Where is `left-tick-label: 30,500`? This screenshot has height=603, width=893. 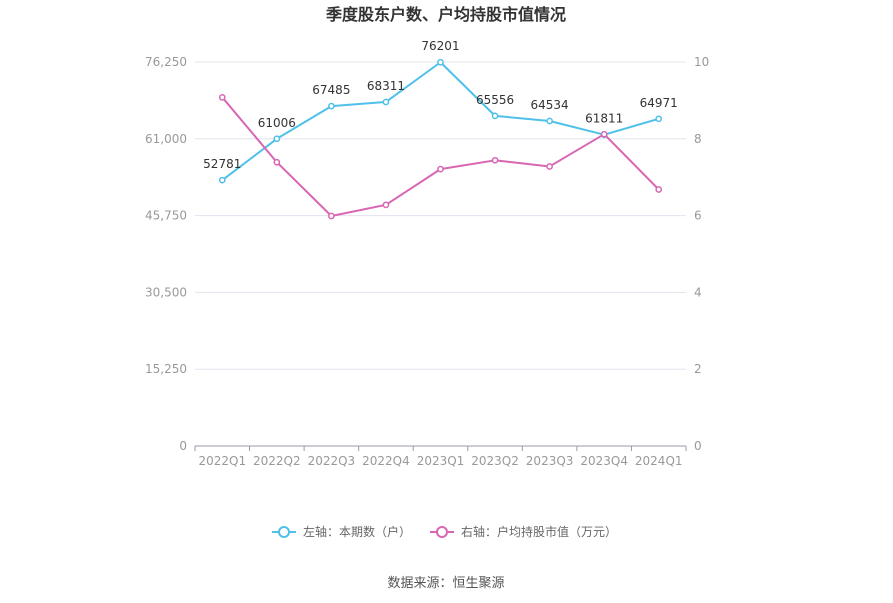
left-tick-label: 30,500 is located at coordinates (166, 292).